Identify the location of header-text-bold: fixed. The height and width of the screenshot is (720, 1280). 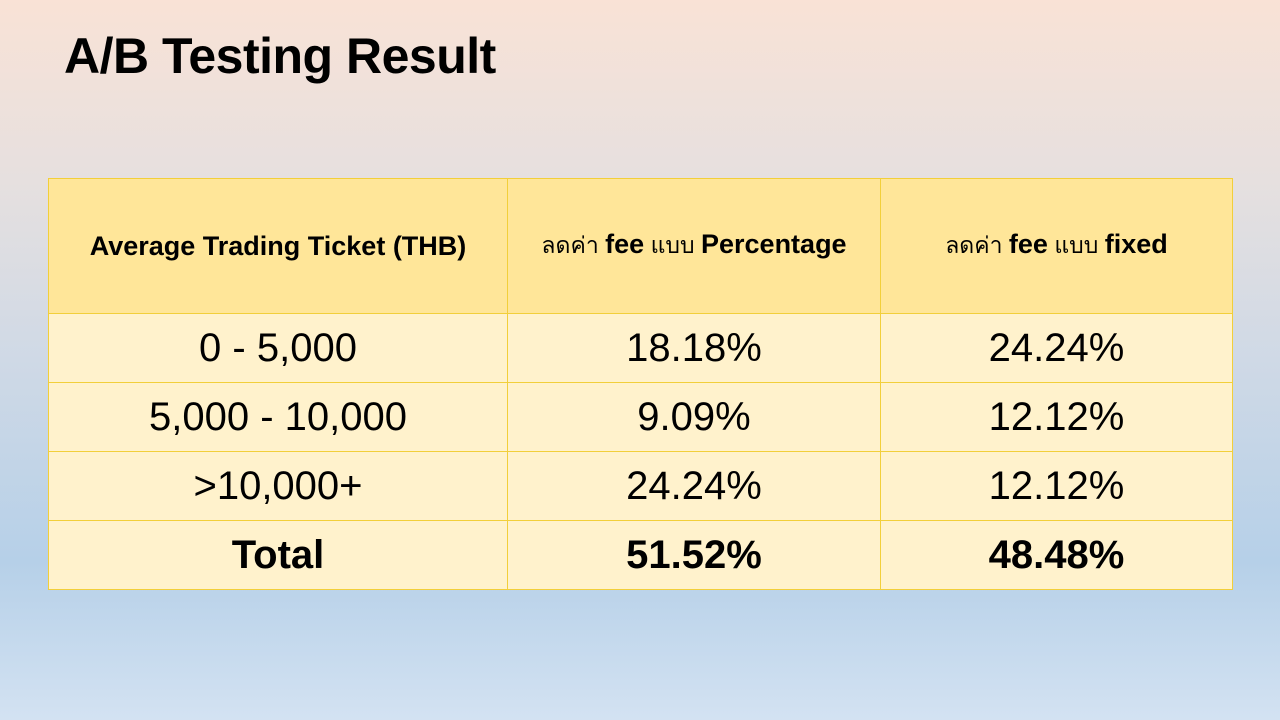
(1136, 244).